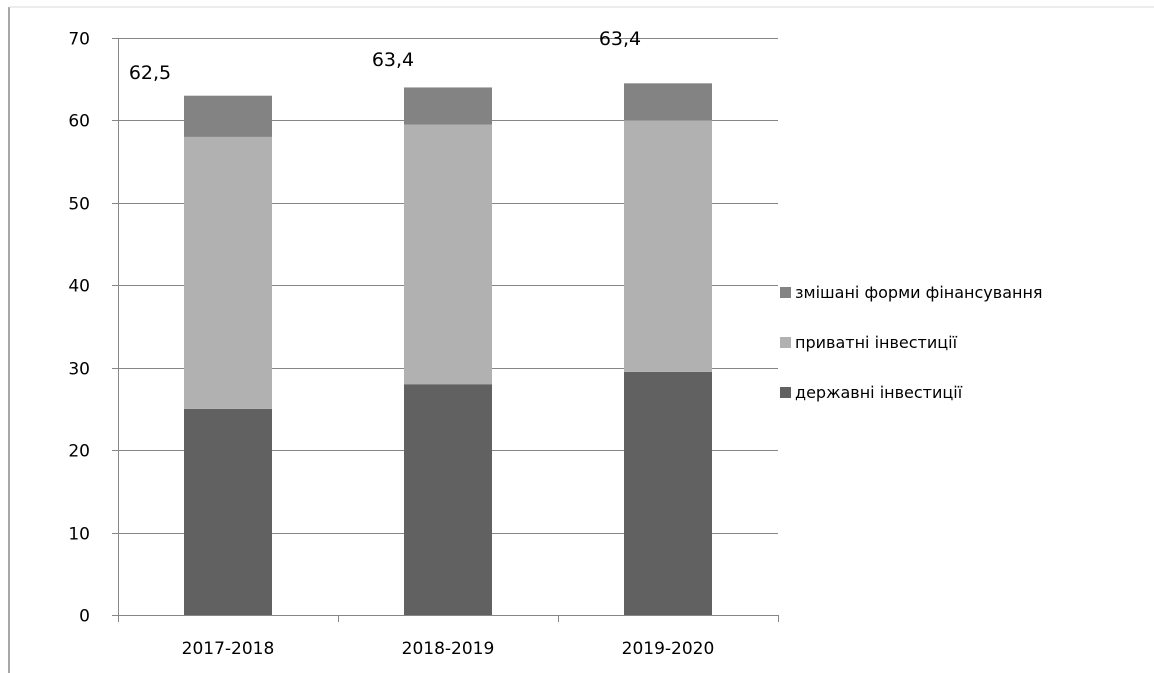 This screenshot has width=1154, height=673. Describe the element at coordinates (448, 106) in the screenshot. I see `bar-segment-3-2018-2019` at that location.